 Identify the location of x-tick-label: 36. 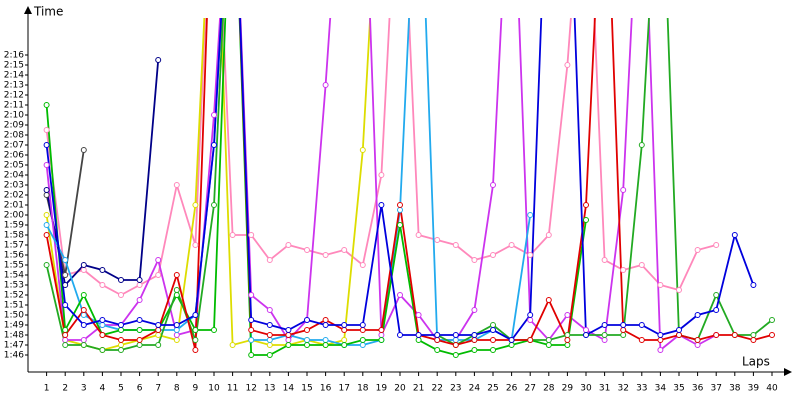
(698, 389).